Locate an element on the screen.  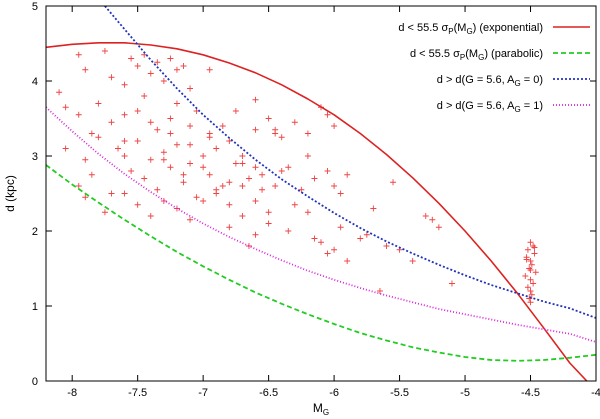
x-tick-label: -7 is located at coordinates (203, 393).